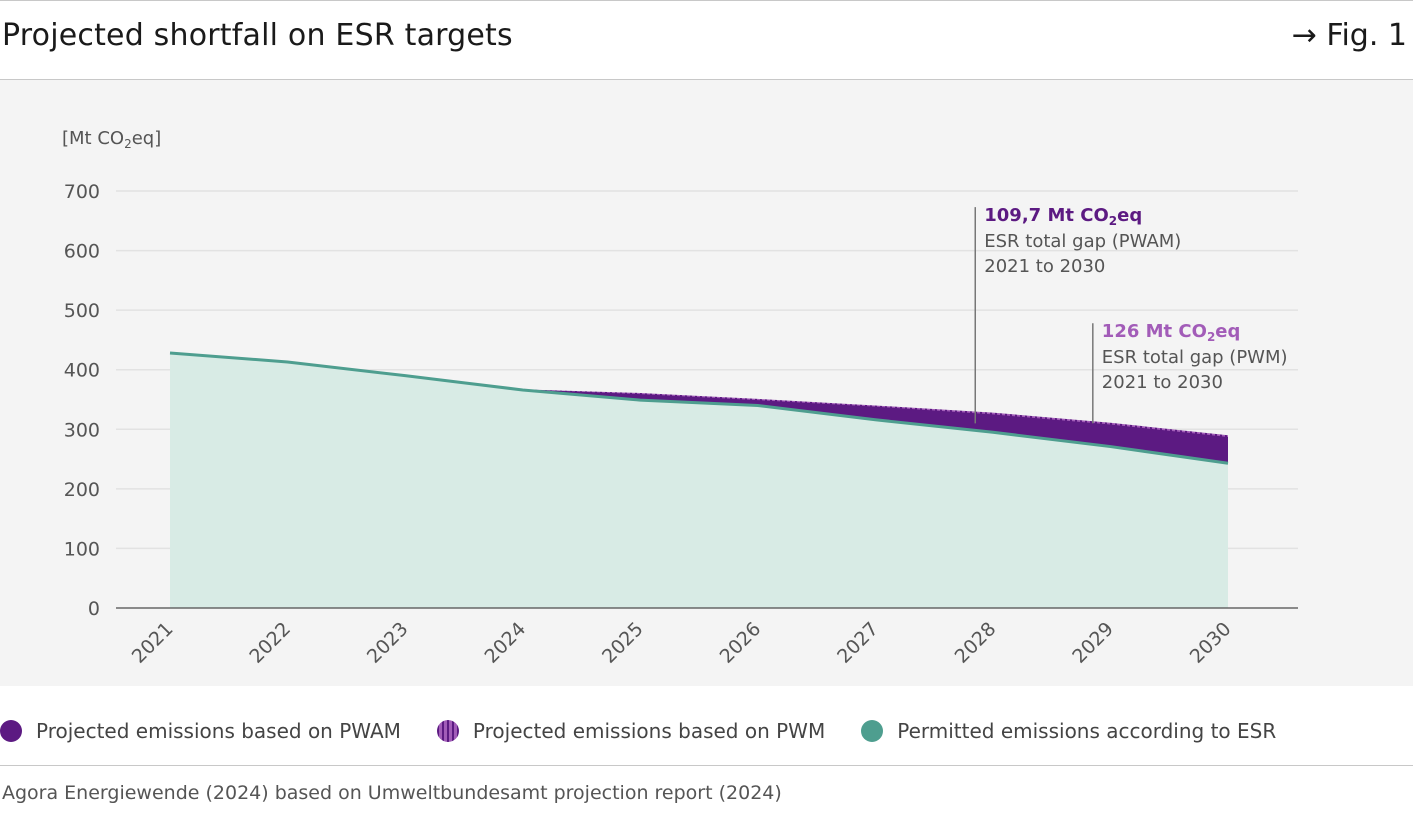  I want to click on y-tick-label: 100, so click(82, 549).